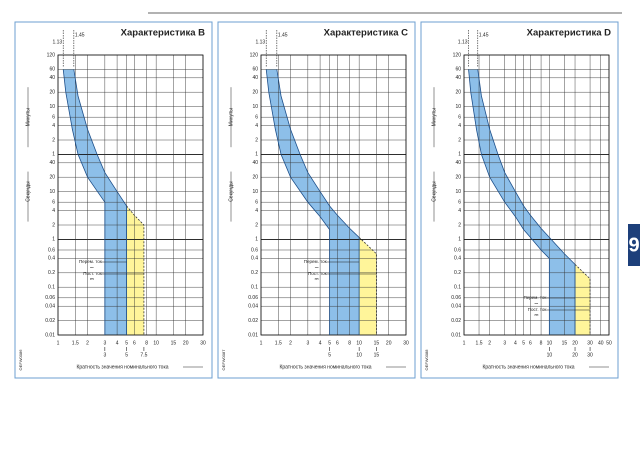 The height and width of the screenshot is (466, 640). What do you see at coordinates (163, 33) in the screenshot?
I see `chart-title: Характеристика B` at bounding box center [163, 33].